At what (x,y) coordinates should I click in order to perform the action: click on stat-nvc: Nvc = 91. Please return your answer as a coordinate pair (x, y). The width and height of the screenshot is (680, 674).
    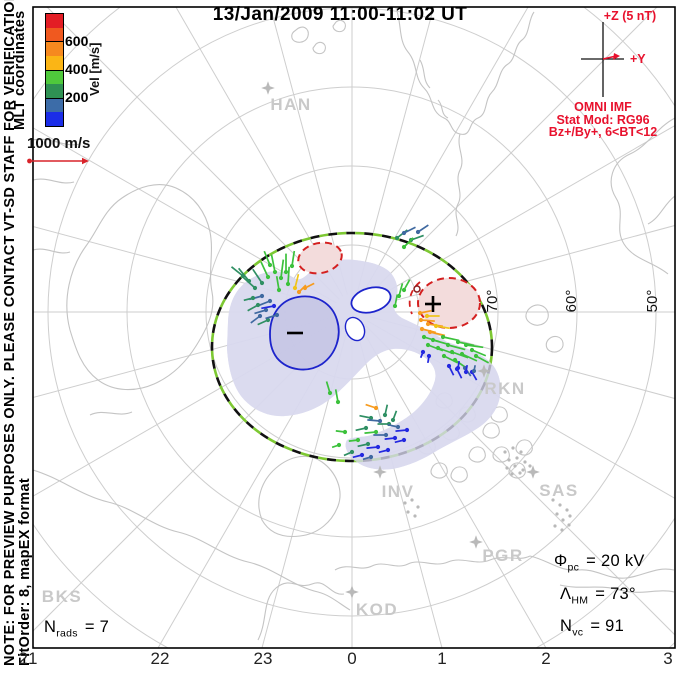
    Looking at the image, I should click on (592, 628).